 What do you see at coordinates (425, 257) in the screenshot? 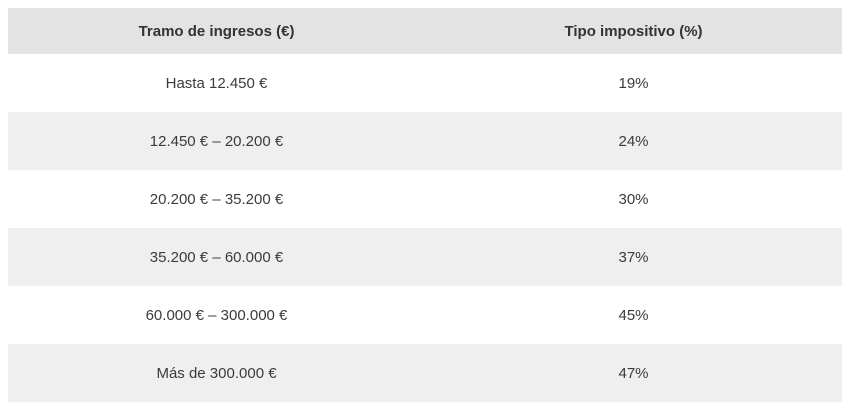
I see `table-row: 35.200 € – 60.000 € 37%` at bounding box center [425, 257].